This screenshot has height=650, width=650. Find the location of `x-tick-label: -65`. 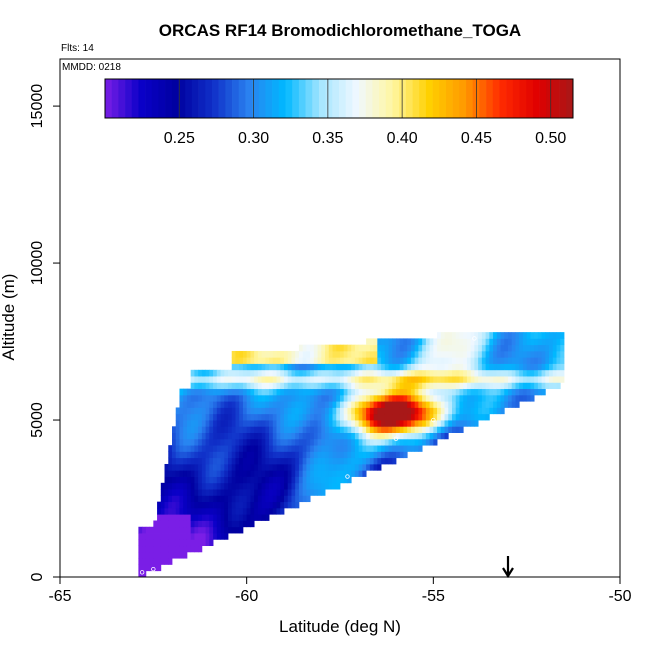

x-tick-label: -65 is located at coordinates (59, 596).